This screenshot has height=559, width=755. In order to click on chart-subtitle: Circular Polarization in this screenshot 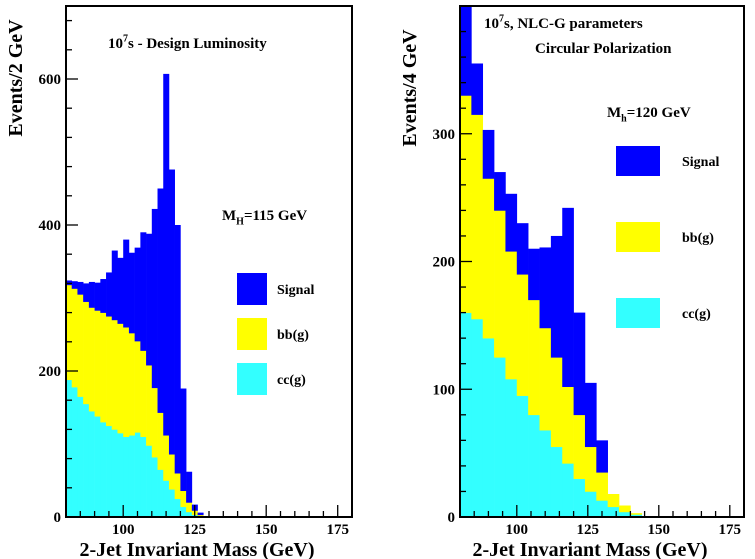, I will do `click(603, 49)`.